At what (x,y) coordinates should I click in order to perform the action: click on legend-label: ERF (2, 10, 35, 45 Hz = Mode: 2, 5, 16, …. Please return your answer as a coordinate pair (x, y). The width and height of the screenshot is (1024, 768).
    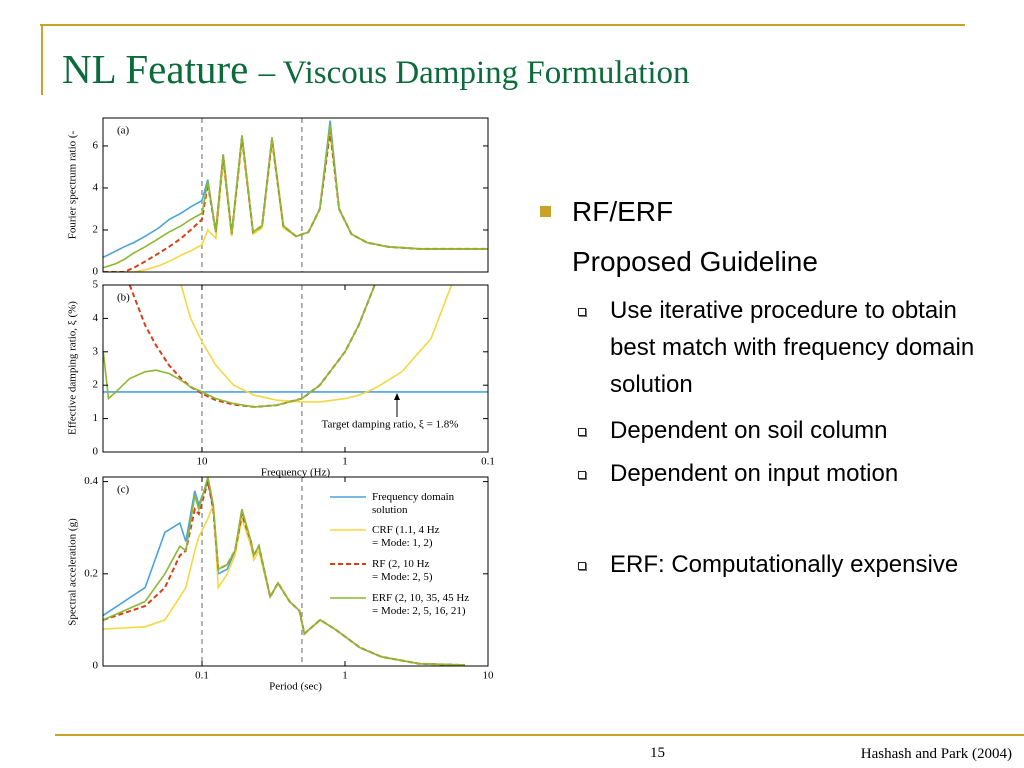
    Looking at the image, I should click on (421, 604).